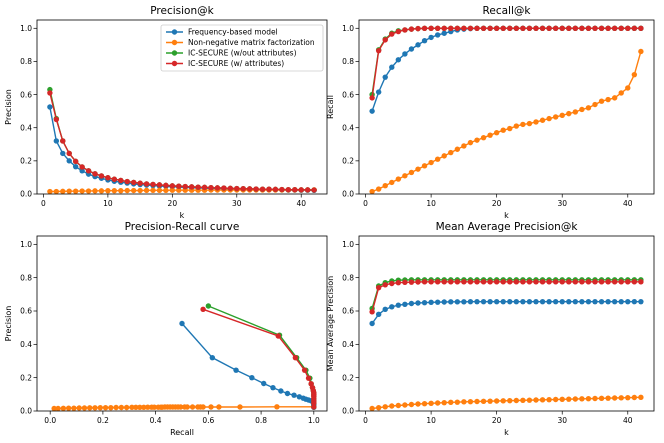  What do you see at coordinates (562, 420) in the screenshot?
I see `x-tick-label: 30` at bounding box center [562, 420].